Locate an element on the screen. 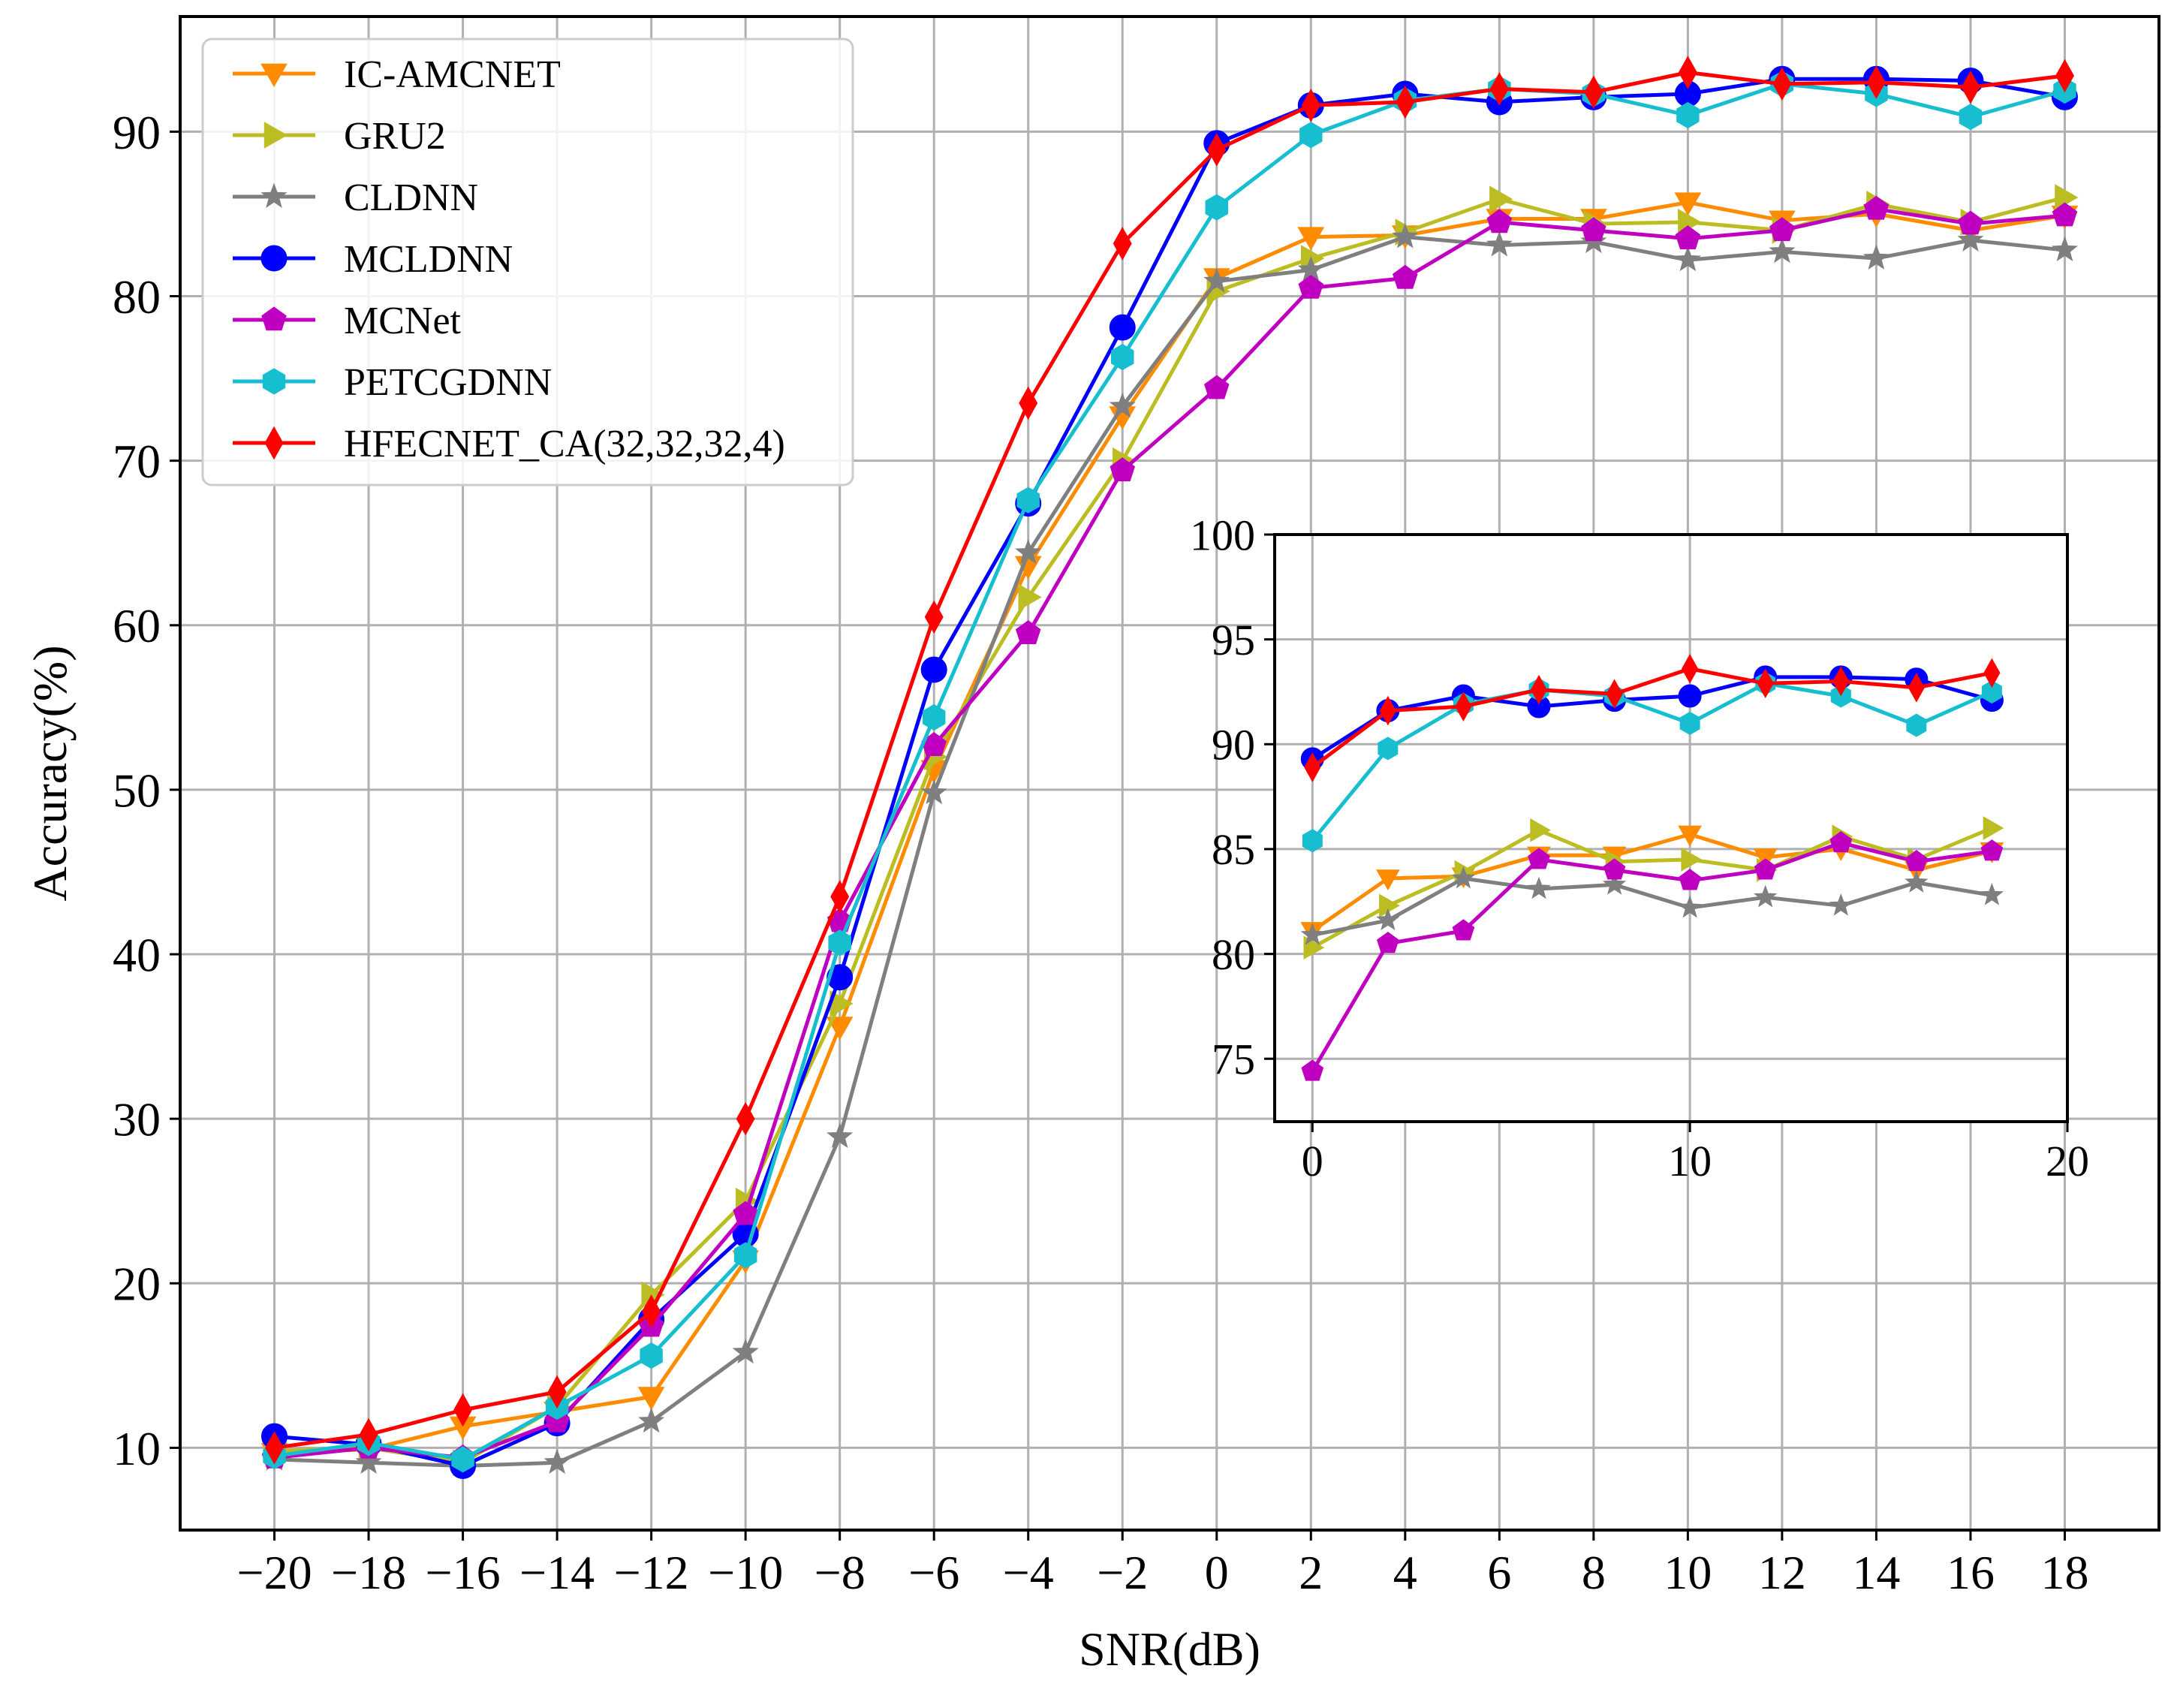 This screenshot has height=1708, width=2174. inset-line-mcnet is located at coordinates (1652, 957).